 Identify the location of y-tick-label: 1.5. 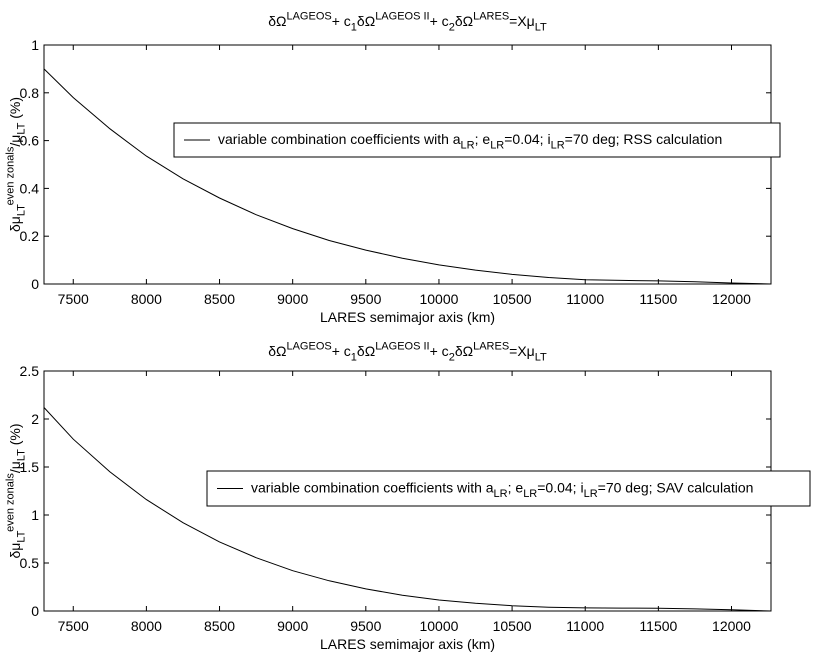
(30, 467).